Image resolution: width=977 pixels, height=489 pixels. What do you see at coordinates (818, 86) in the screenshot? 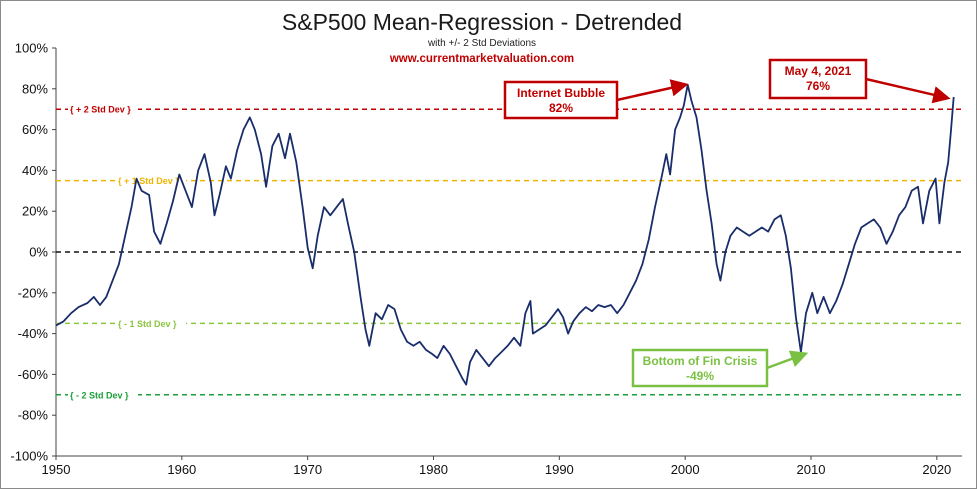
I see `annotation-value: 76%` at bounding box center [818, 86].